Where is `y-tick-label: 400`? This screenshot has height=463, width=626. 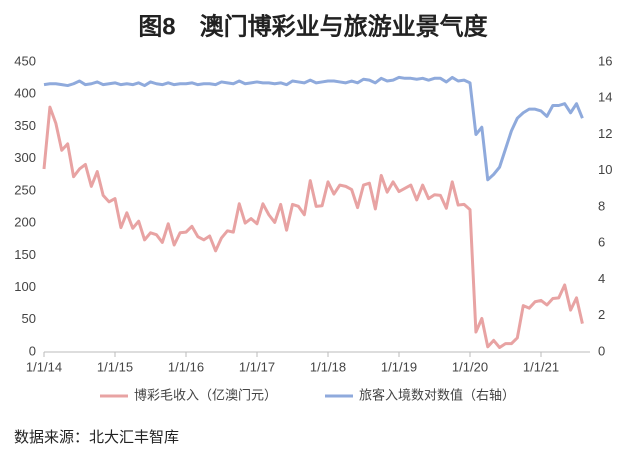 y-tick-label: 400 is located at coordinates (25, 93).